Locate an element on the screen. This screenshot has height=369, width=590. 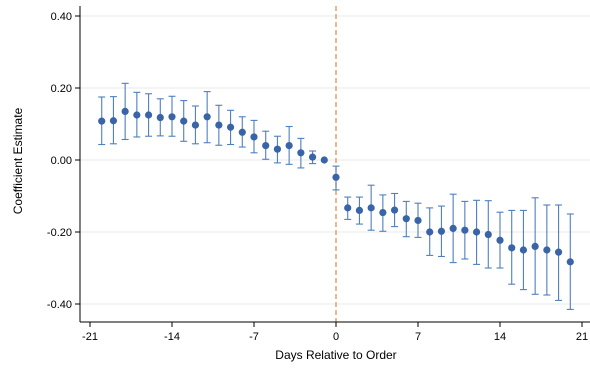
x-tick-label: 0 is located at coordinates (336, 337).